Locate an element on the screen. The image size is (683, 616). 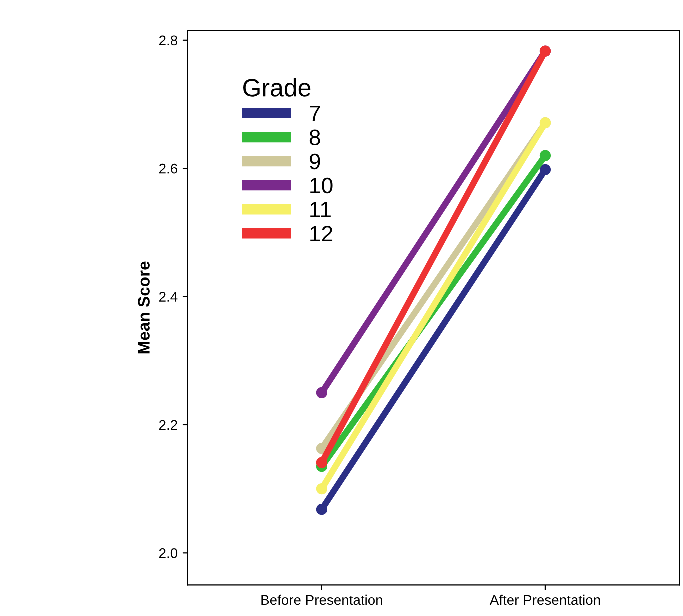
y-tick-label: 2.4 is located at coordinates (168, 297).